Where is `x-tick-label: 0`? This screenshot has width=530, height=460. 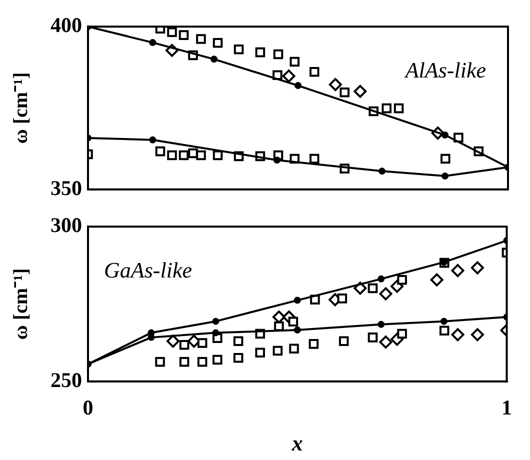
x-tick-label: 0 is located at coordinates (88, 407).